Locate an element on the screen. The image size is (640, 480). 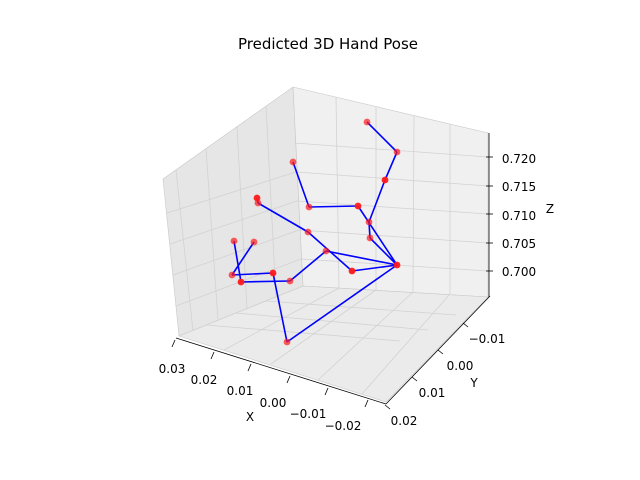
z-tick-label: 0.715 is located at coordinates (519, 187).